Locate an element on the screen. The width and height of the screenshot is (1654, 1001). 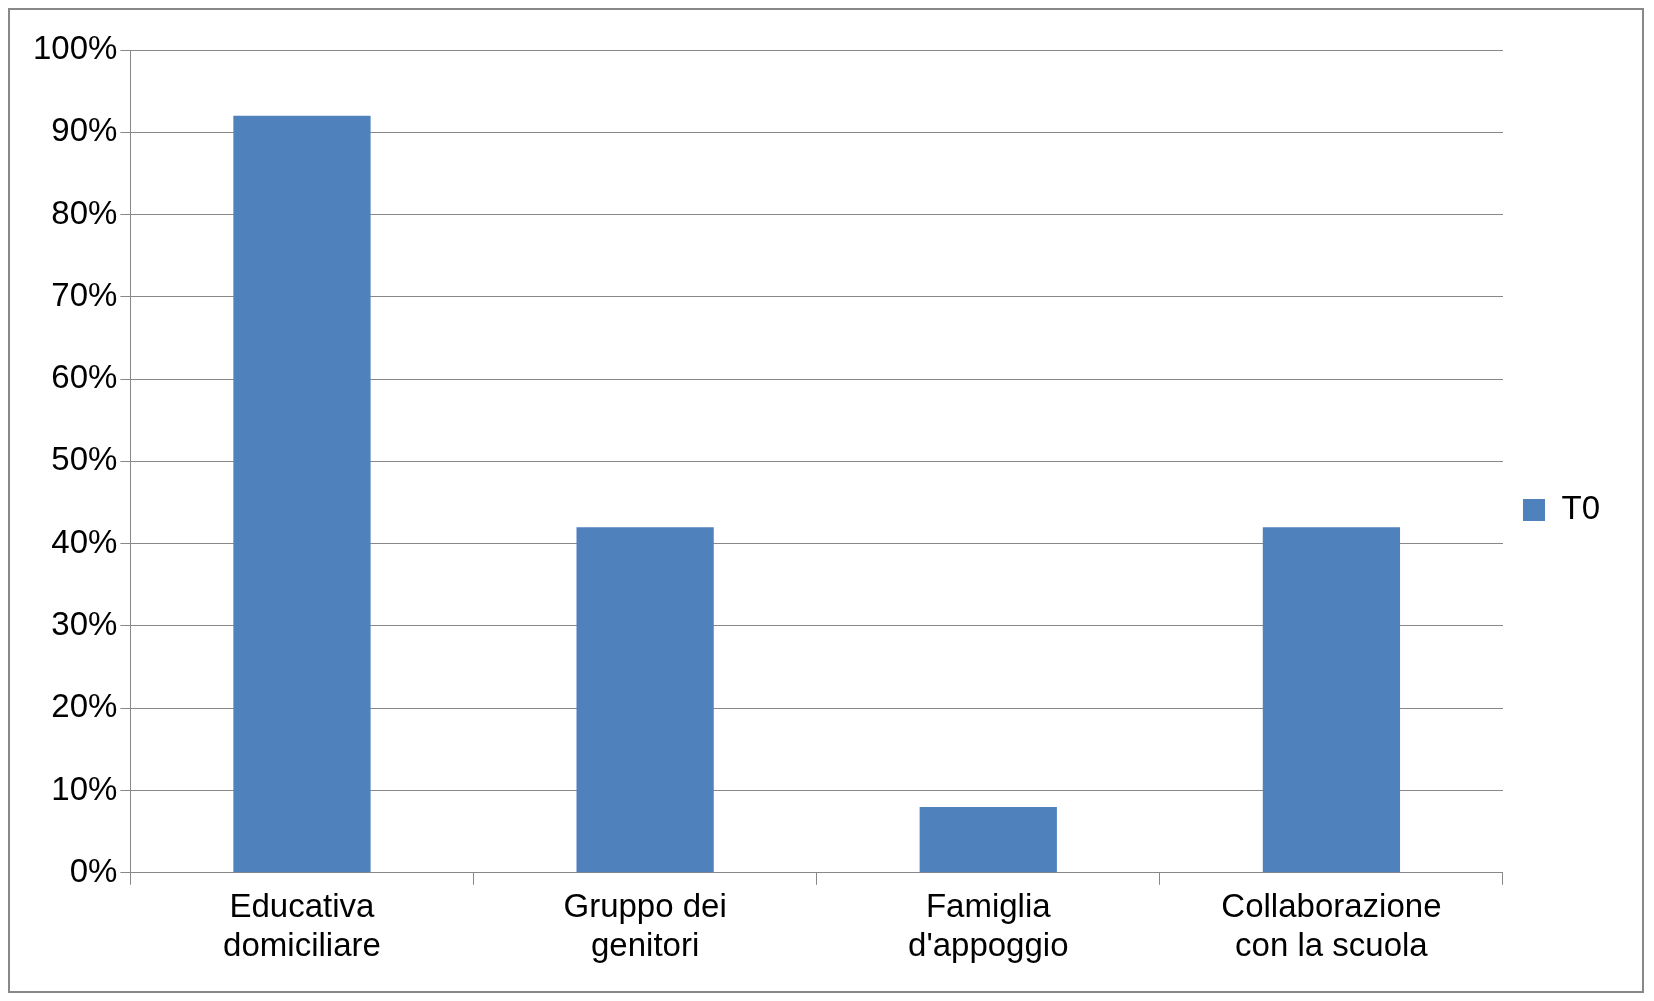
y-tick-label: 50% is located at coordinates (84, 459).